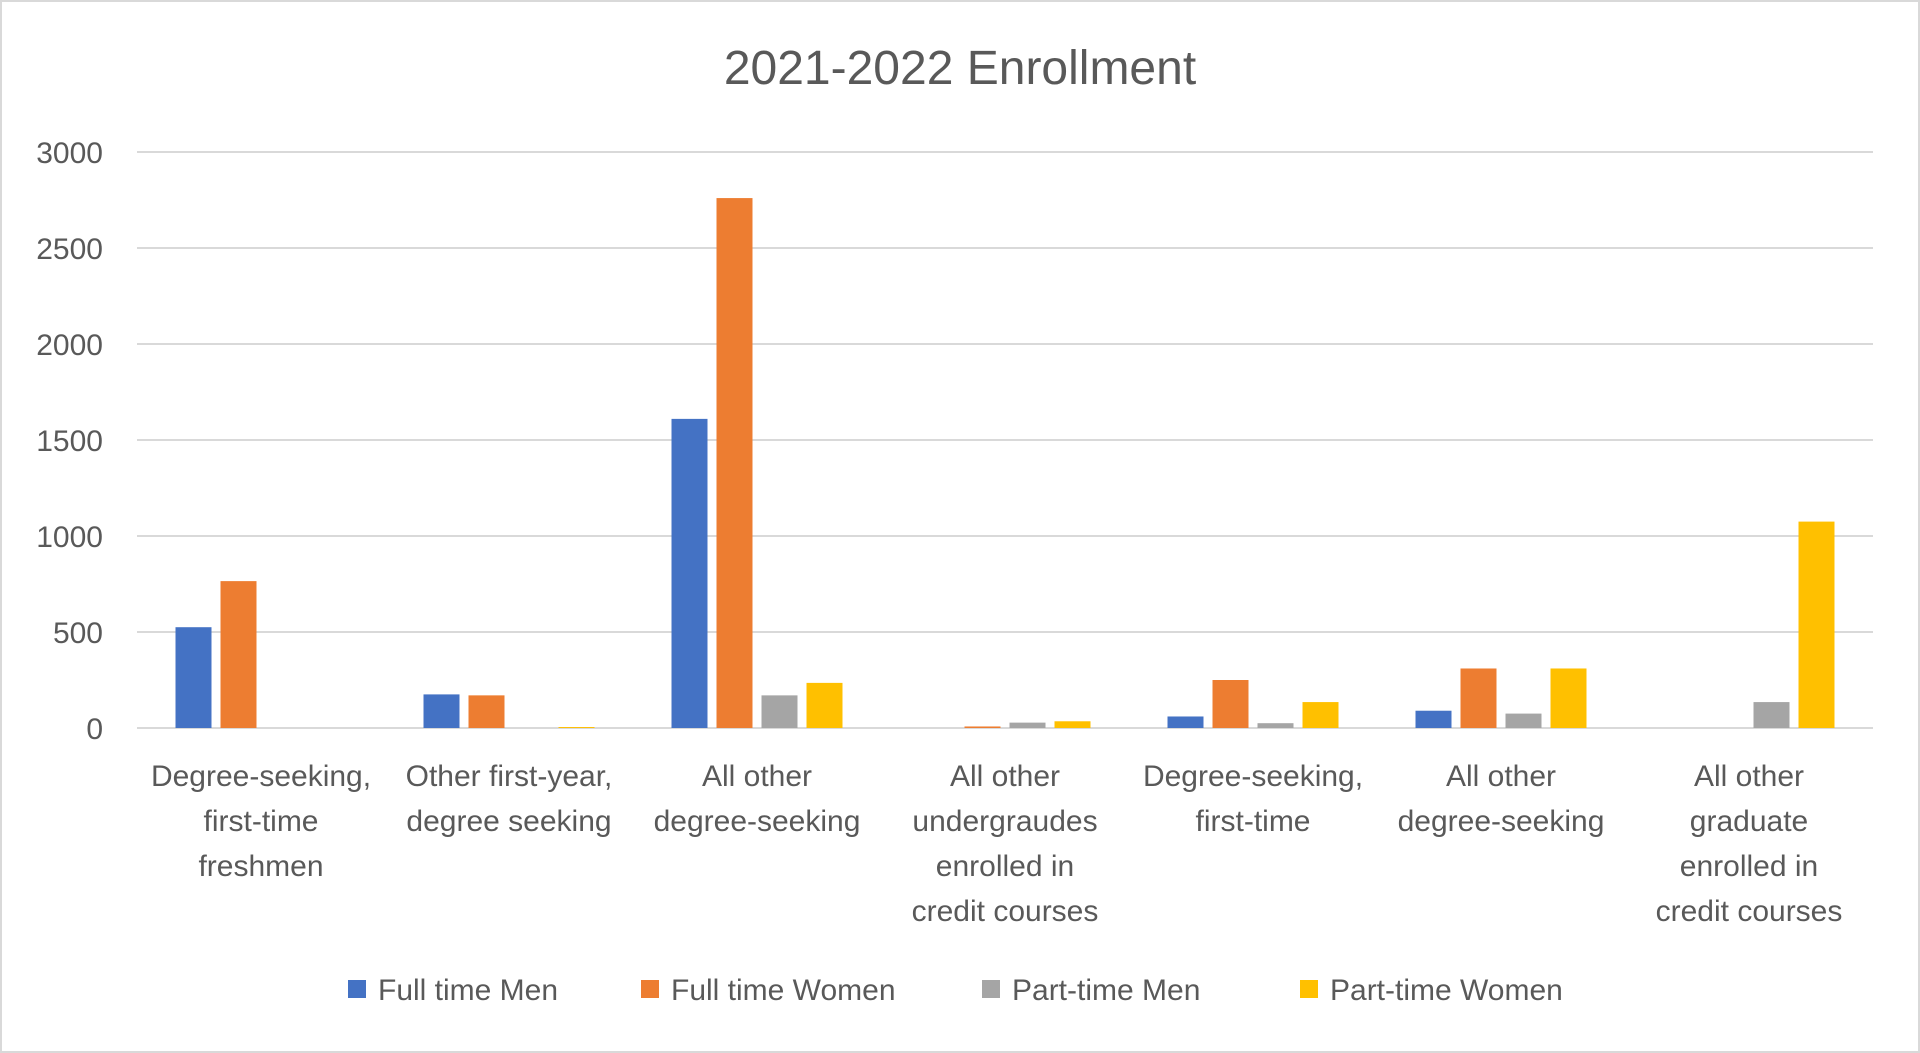 This screenshot has width=1920, height=1053. I want to click on y-tick-label: 1500, so click(69, 441).